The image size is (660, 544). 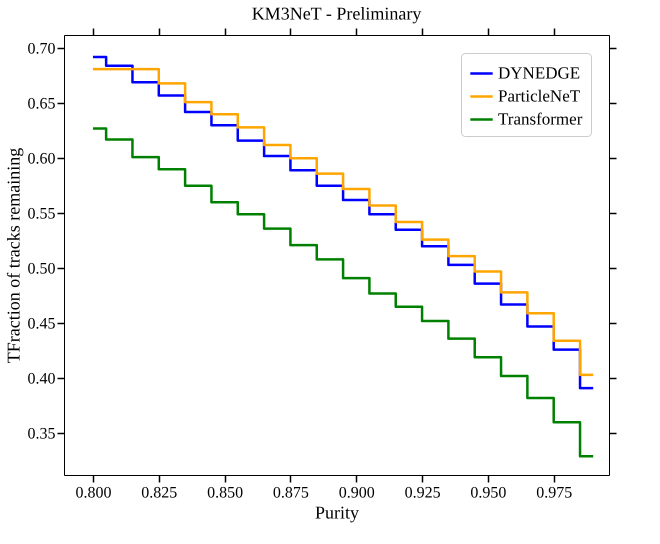 What do you see at coordinates (337, 512) in the screenshot?
I see `x-axis-title: Purity` at bounding box center [337, 512].